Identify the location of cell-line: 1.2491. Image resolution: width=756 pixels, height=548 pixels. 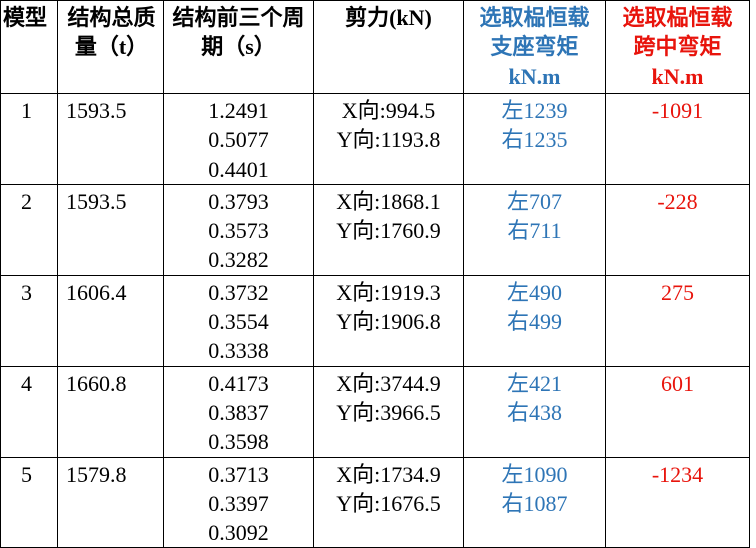
(238, 110).